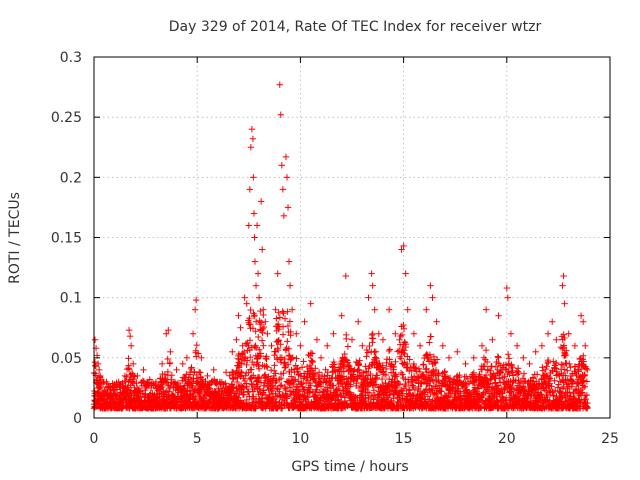  I want to click on y-tick-label: 0.1, so click(71, 299).